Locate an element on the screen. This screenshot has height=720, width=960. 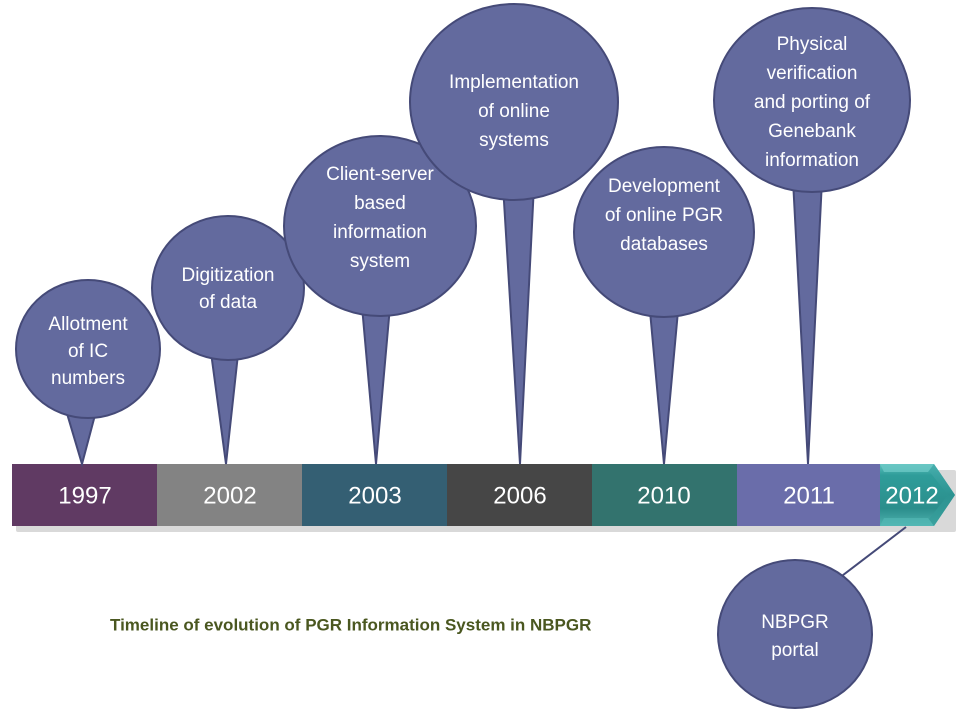
callout-development: Development of online PGR databases is located at coordinates (664, 232).